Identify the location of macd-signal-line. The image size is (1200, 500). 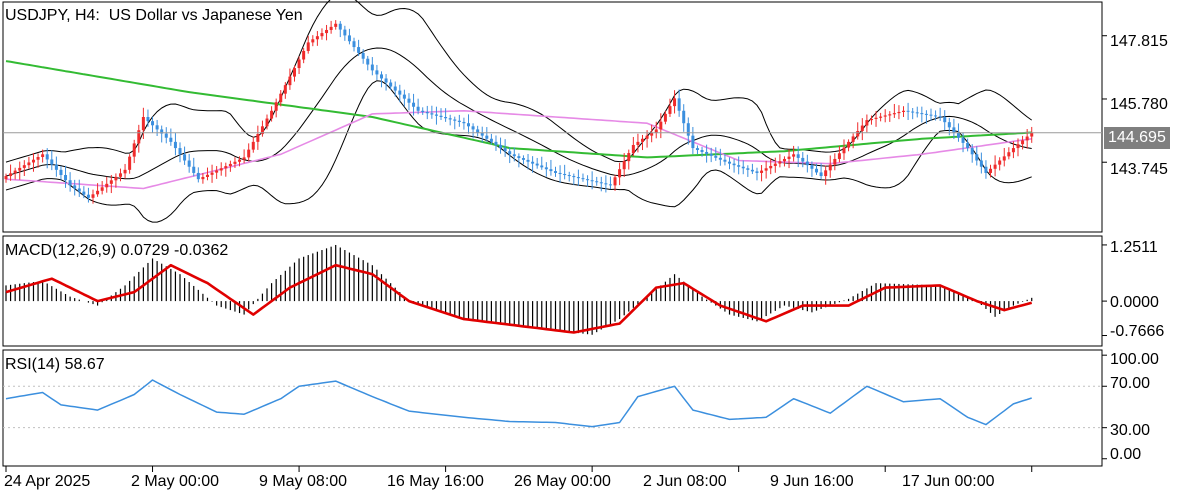
(519, 298).